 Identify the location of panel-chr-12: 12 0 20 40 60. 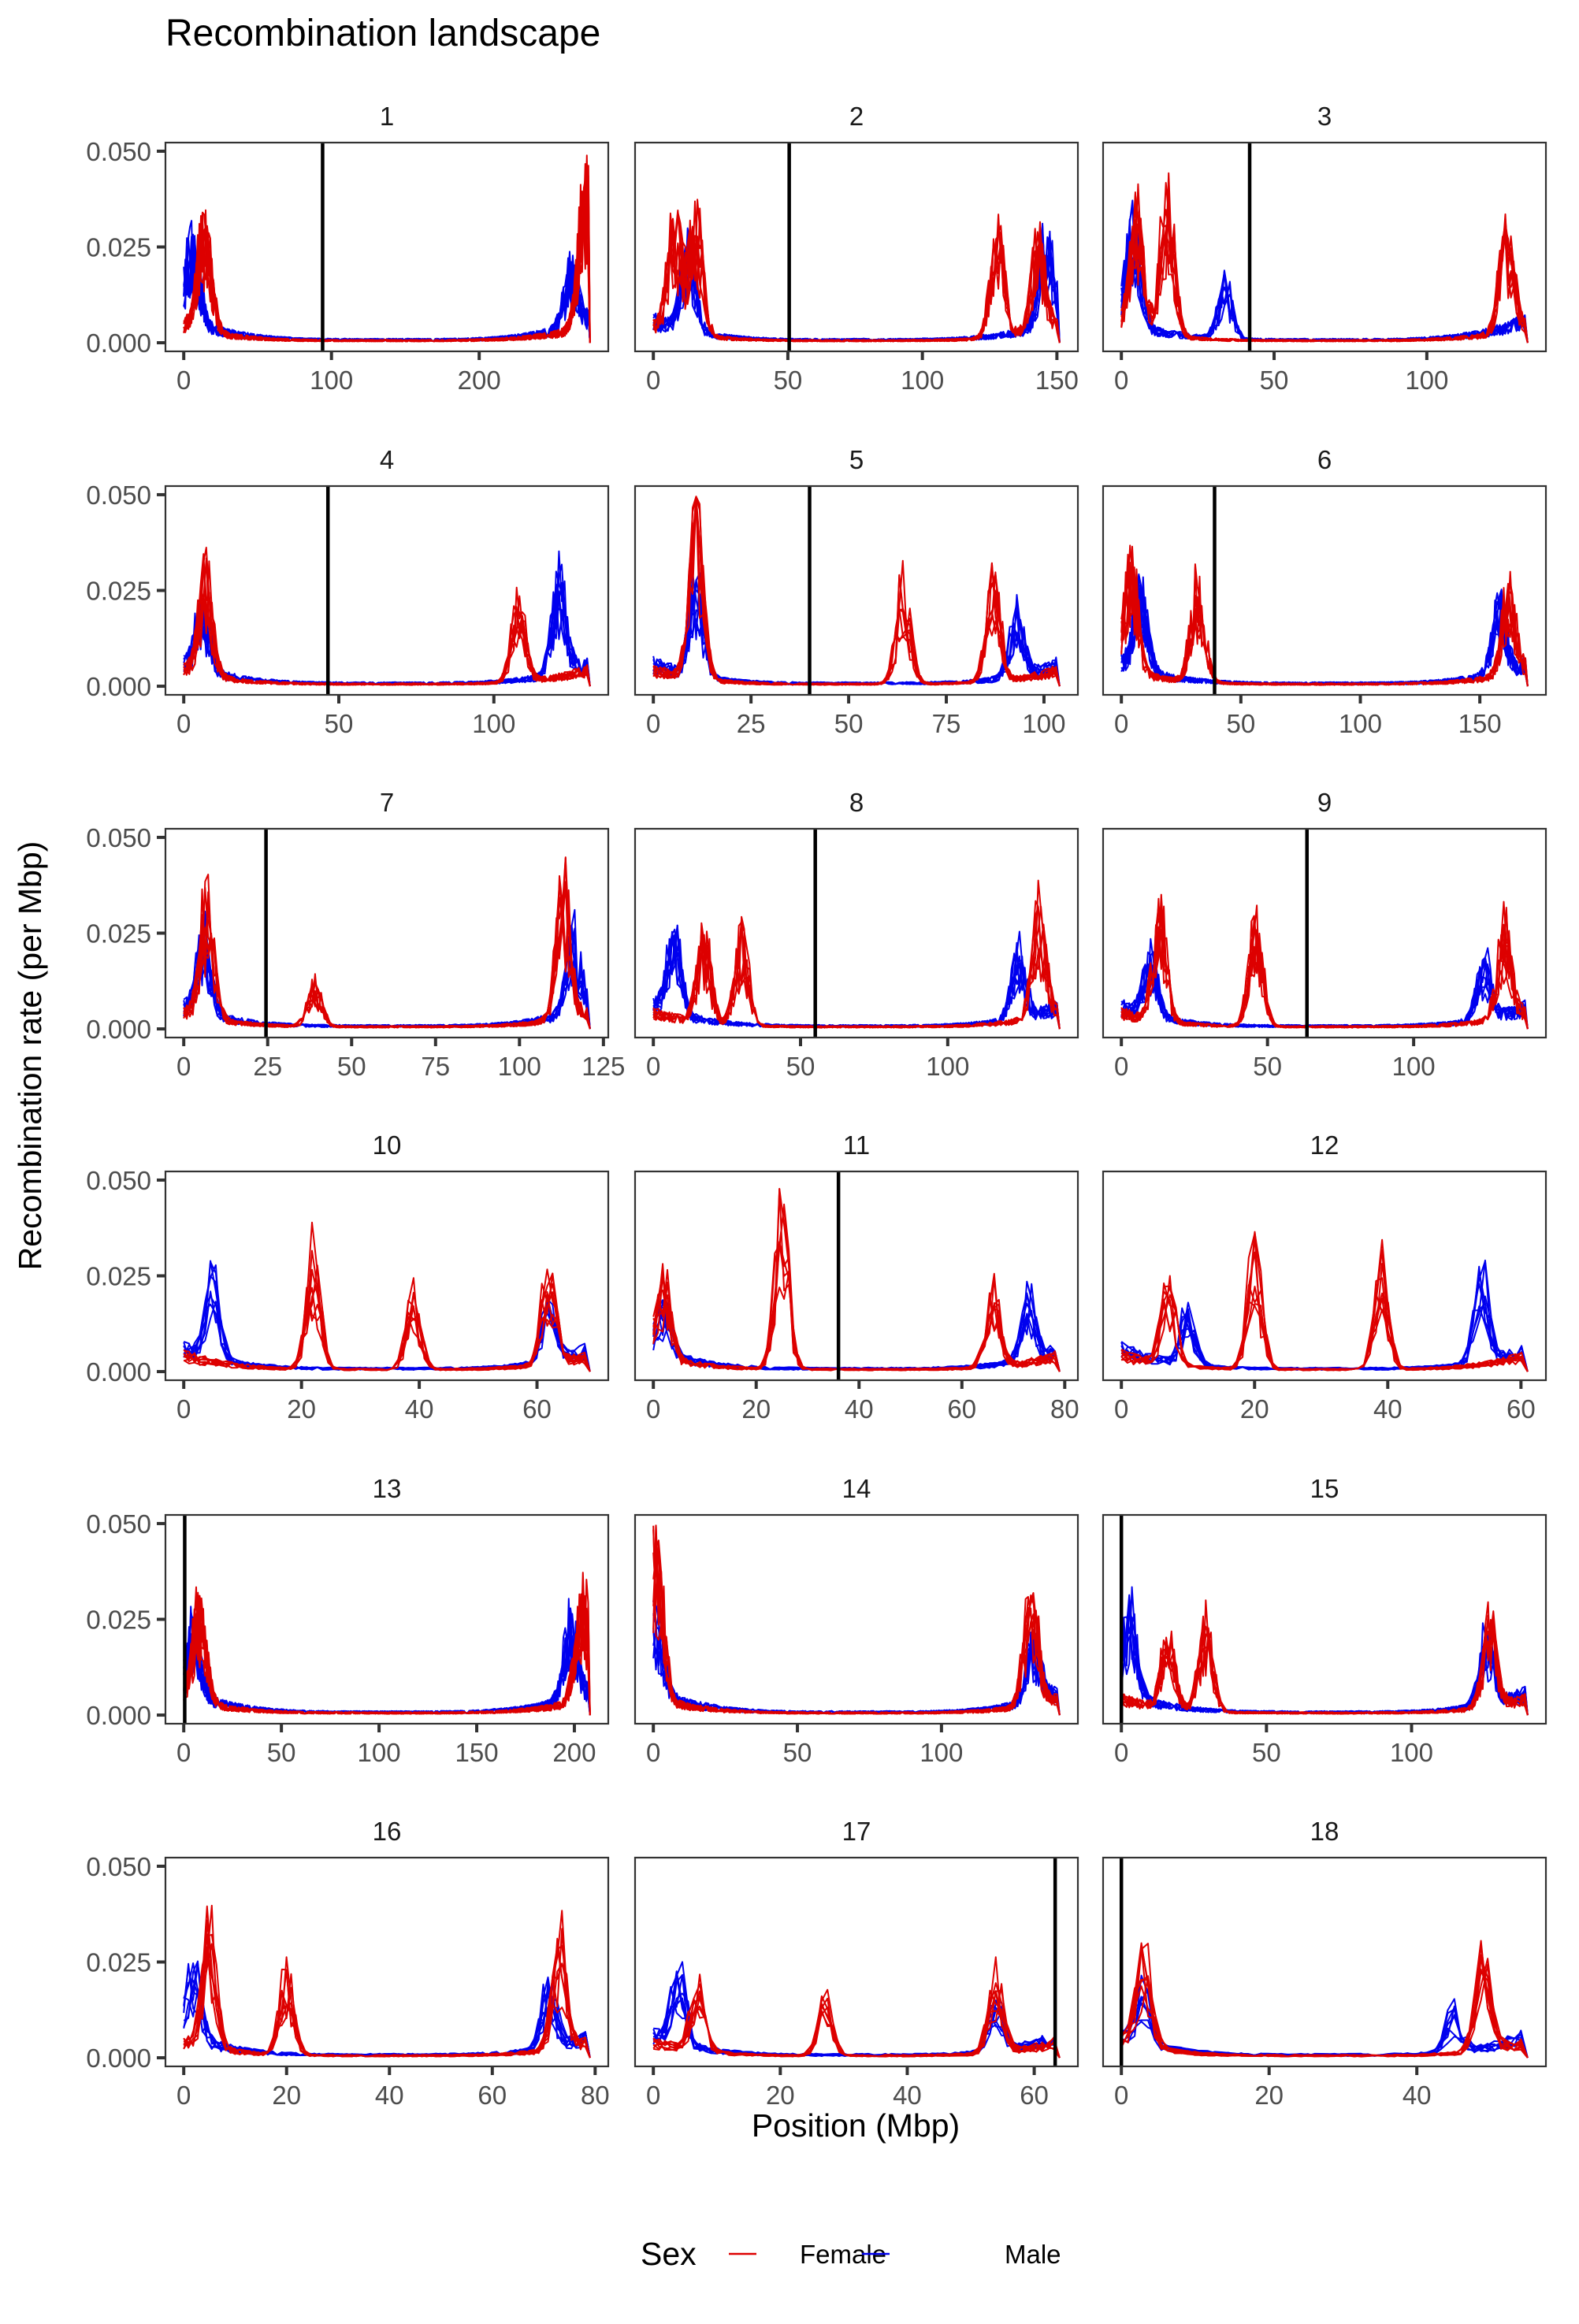
(1324, 1277).